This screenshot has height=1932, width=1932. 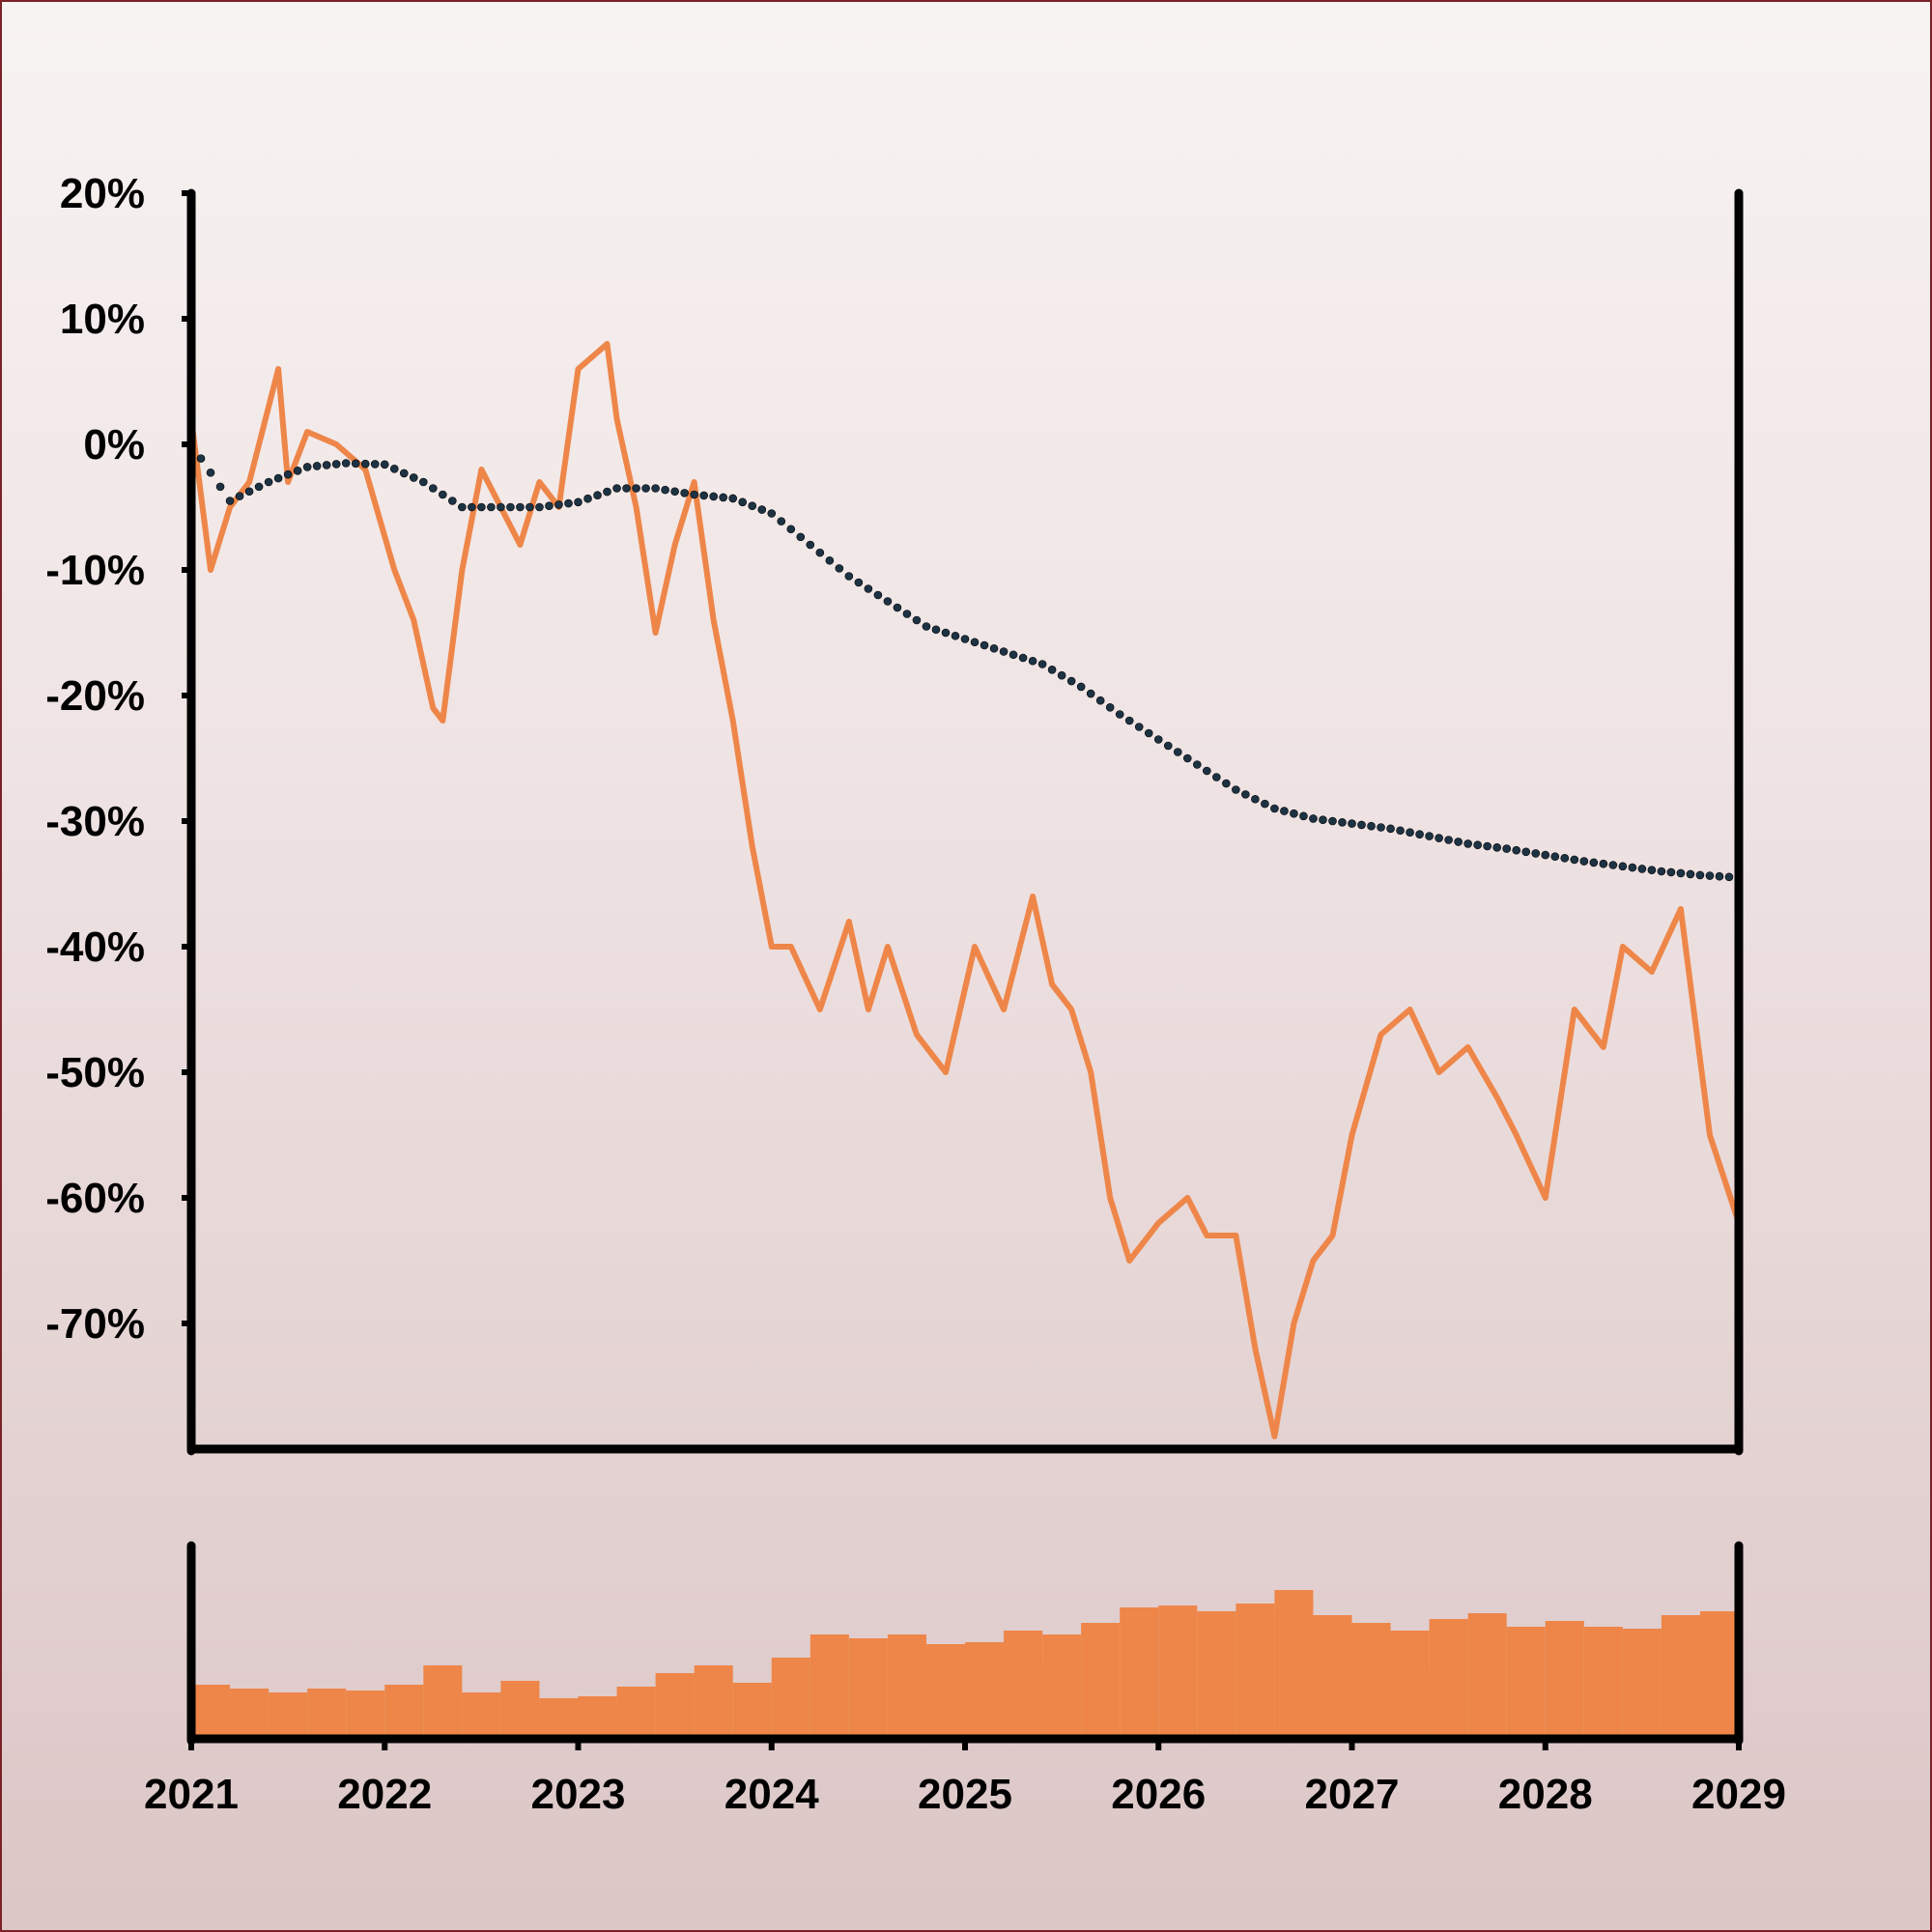 I want to click on x-tick-label: 2029, so click(x=1738, y=1794).